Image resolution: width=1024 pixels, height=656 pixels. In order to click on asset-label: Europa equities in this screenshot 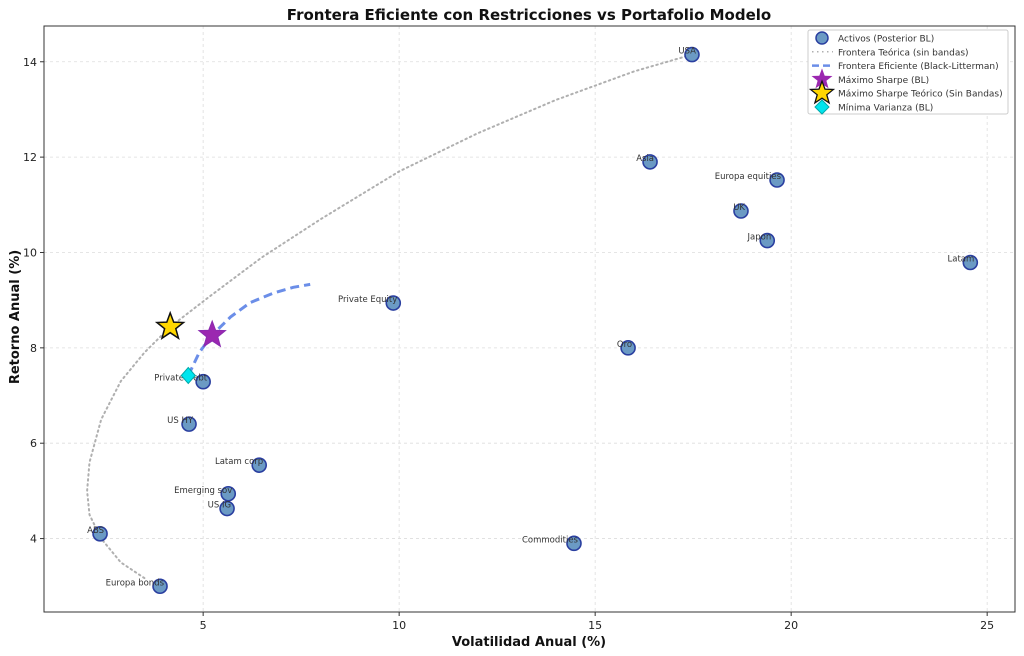, I will do `click(748, 177)`.